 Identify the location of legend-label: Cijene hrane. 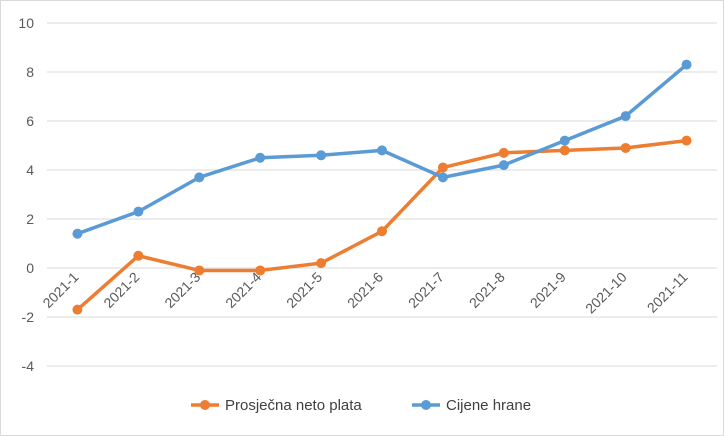
(488, 405).